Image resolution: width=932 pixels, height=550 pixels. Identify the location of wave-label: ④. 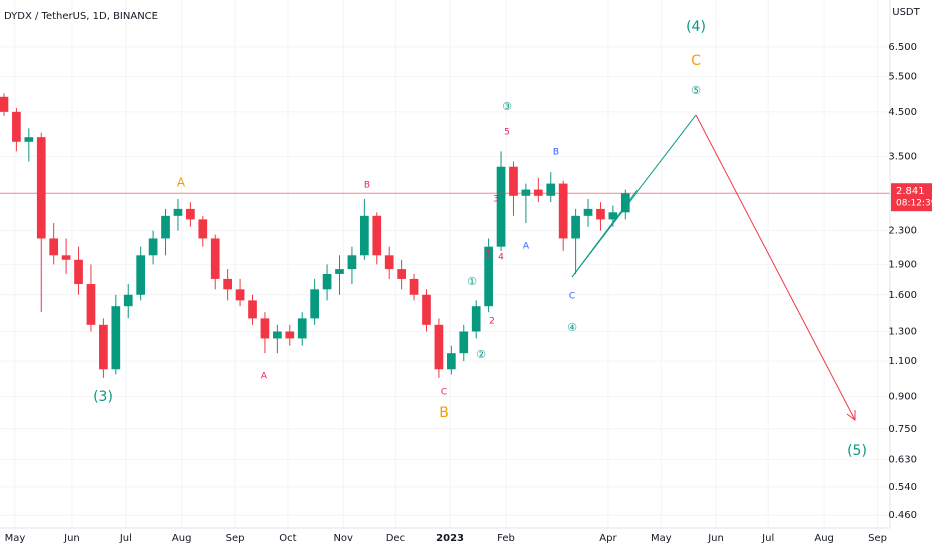
(572, 327).